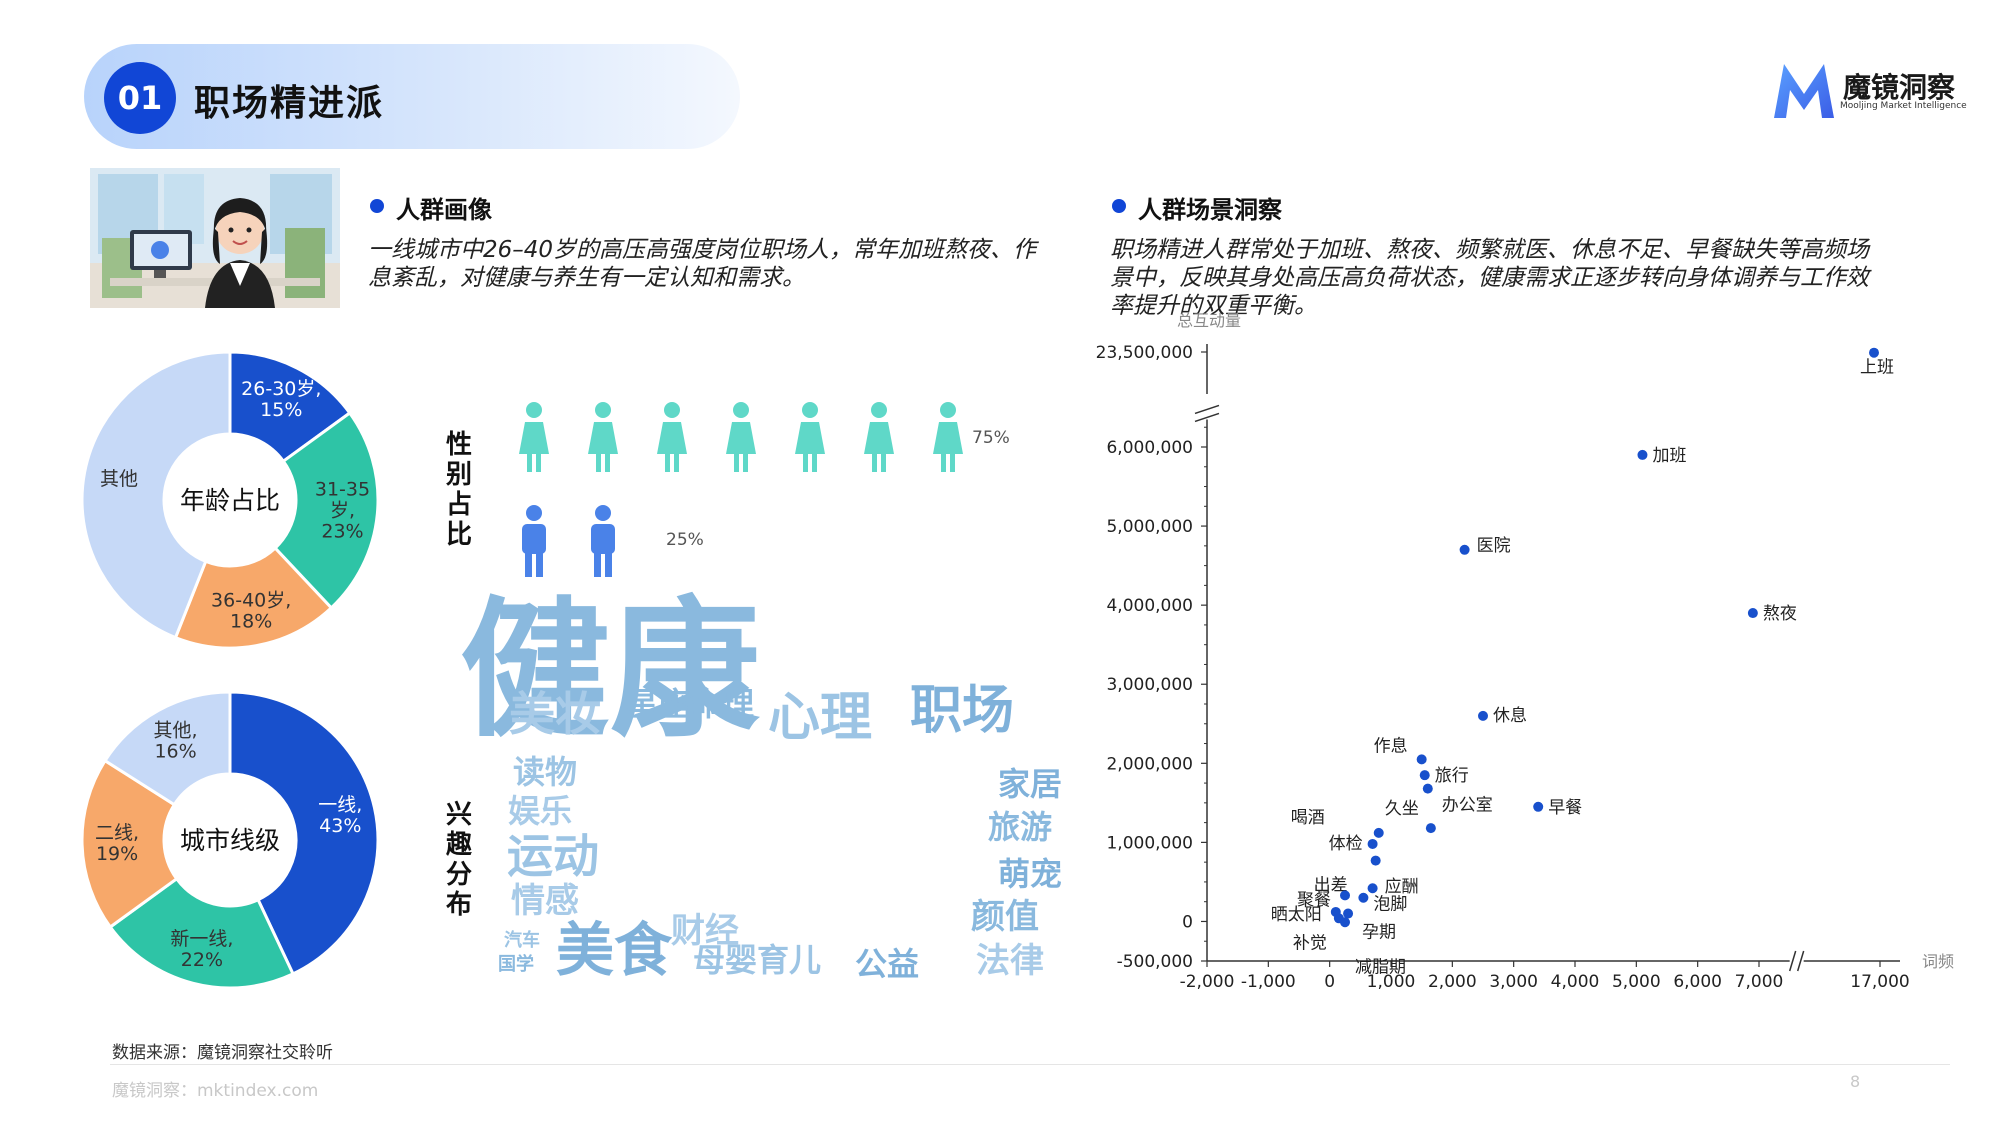 The width and height of the screenshot is (2000, 1125). Describe the element at coordinates (377, 206) in the screenshot. I see `persona-bullet-icon` at that location.